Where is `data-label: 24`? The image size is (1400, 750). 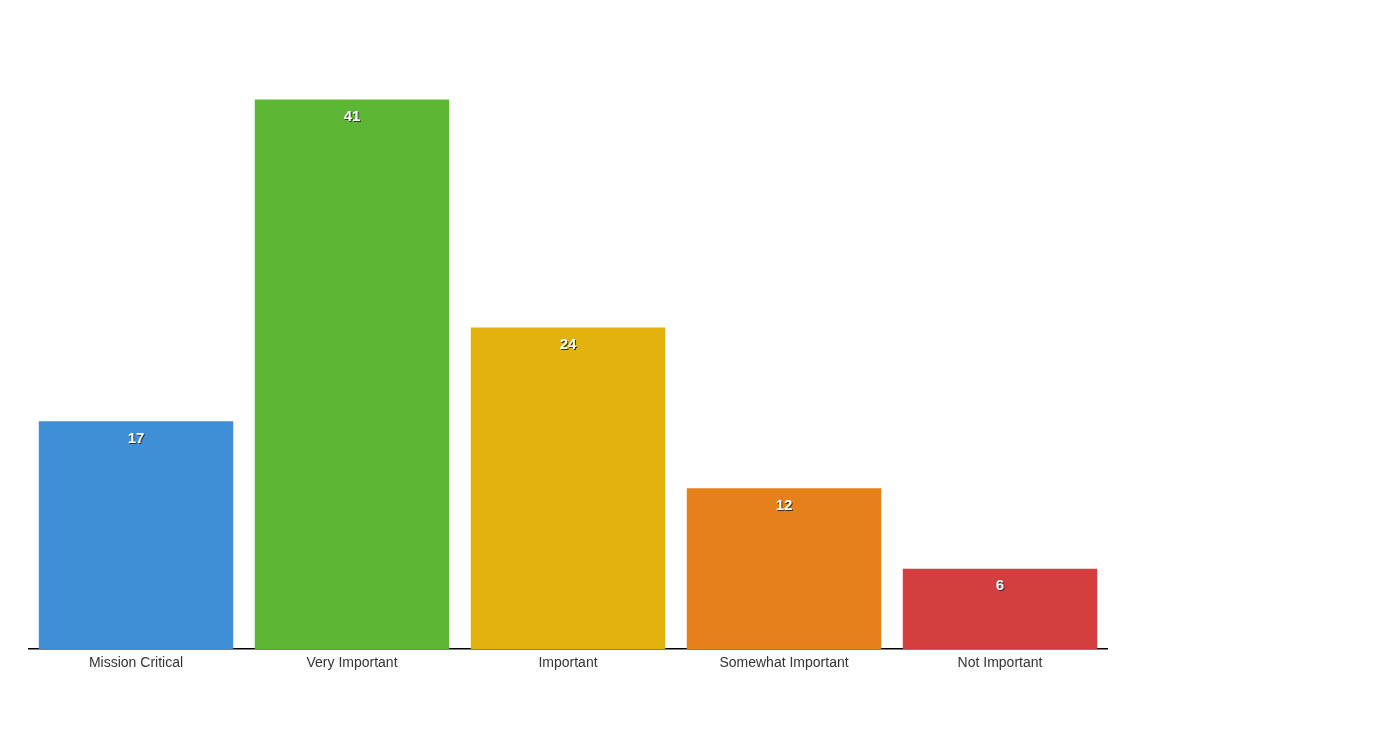 data-label: 24 is located at coordinates (568, 344).